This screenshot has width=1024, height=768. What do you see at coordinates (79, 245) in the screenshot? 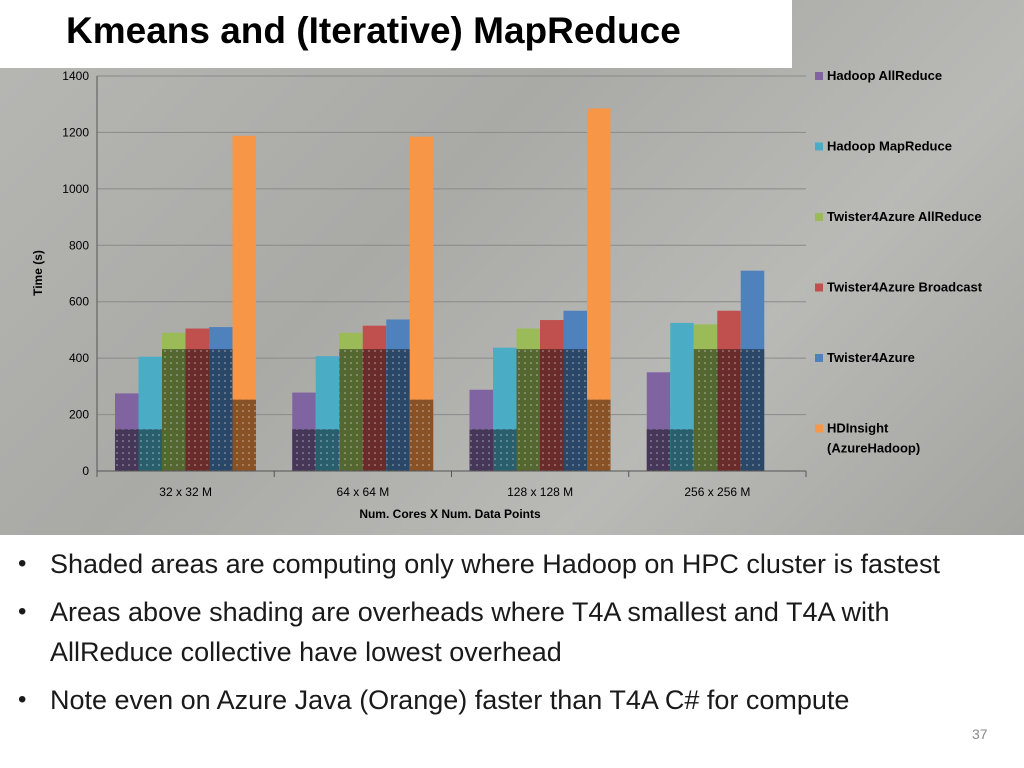
I see `y-tick-label: 800` at bounding box center [79, 245].